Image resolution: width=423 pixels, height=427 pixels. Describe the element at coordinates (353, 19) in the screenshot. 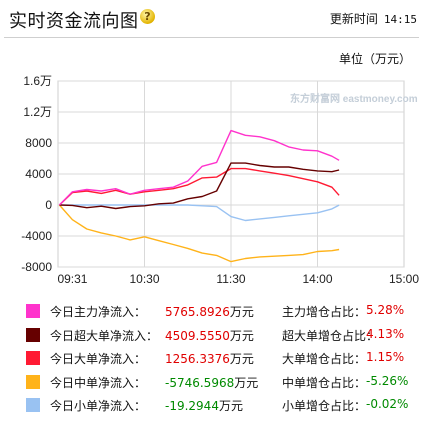

I see `update-label: 更新时间` at that location.